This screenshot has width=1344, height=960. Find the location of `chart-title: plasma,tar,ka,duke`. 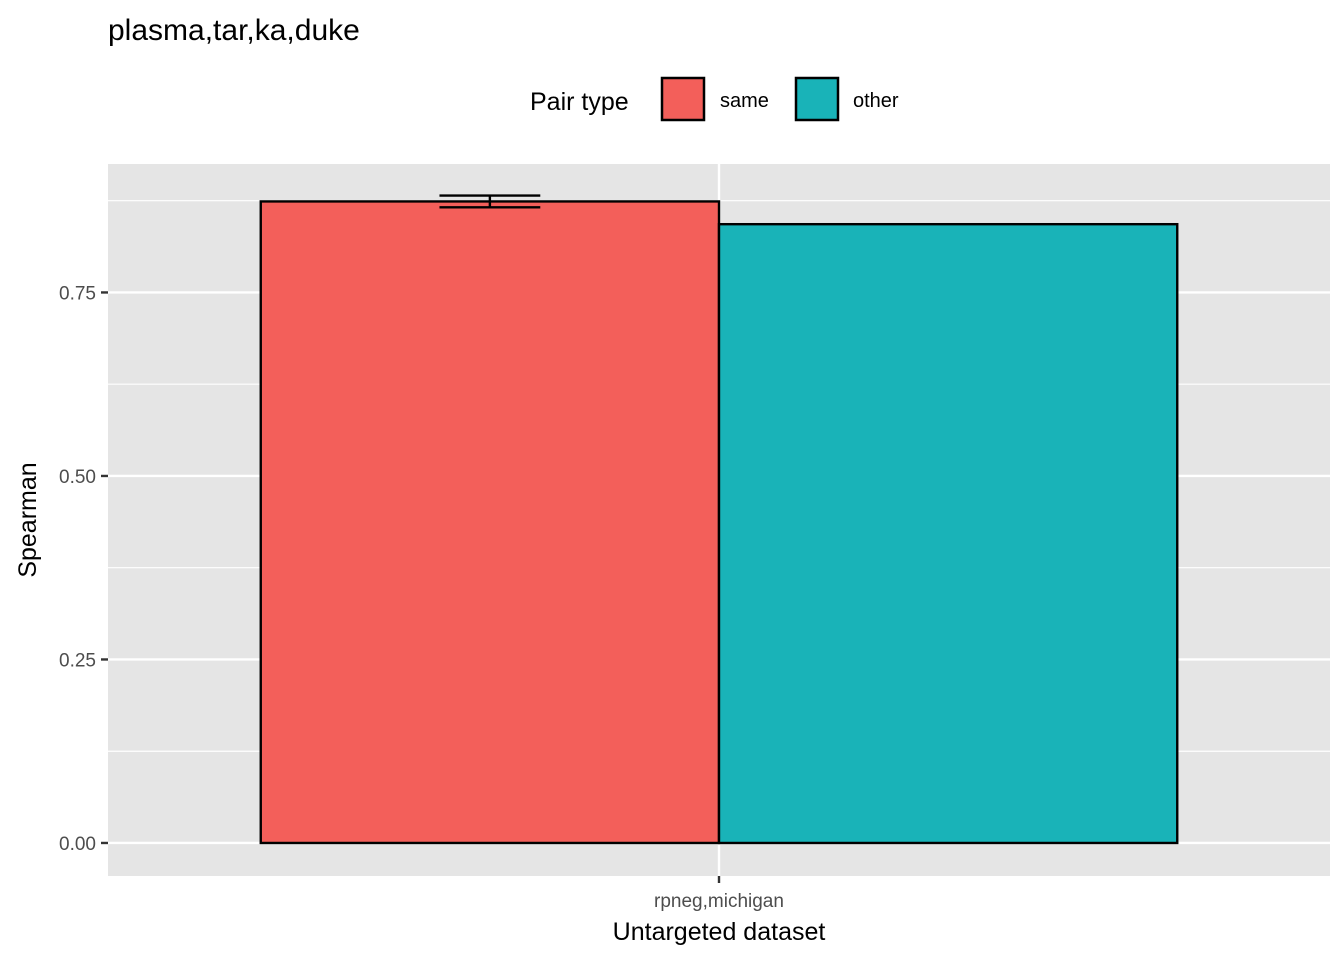

chart-title: plasma,tar,ka,duke is located at coordinates (234, 30).